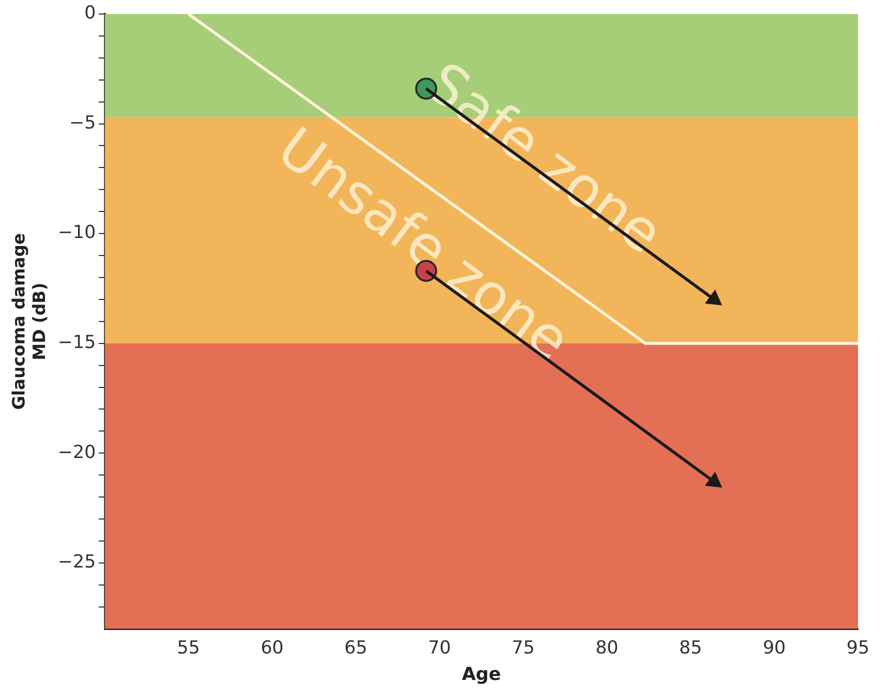 Image resolution: width=880 pixels, height=694 pixels. I want to click on x-tick-label: 55, so click(188, 647).